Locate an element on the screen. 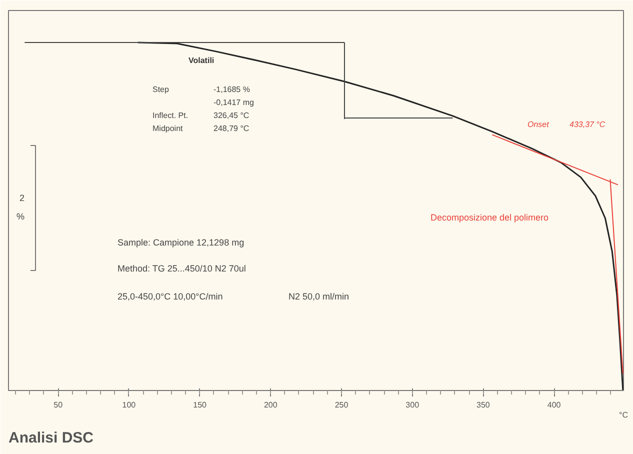 The image size is (633, 454). annotation: 25,0-450,0°C 10,00°C/min is located at coordinates (170, 297).